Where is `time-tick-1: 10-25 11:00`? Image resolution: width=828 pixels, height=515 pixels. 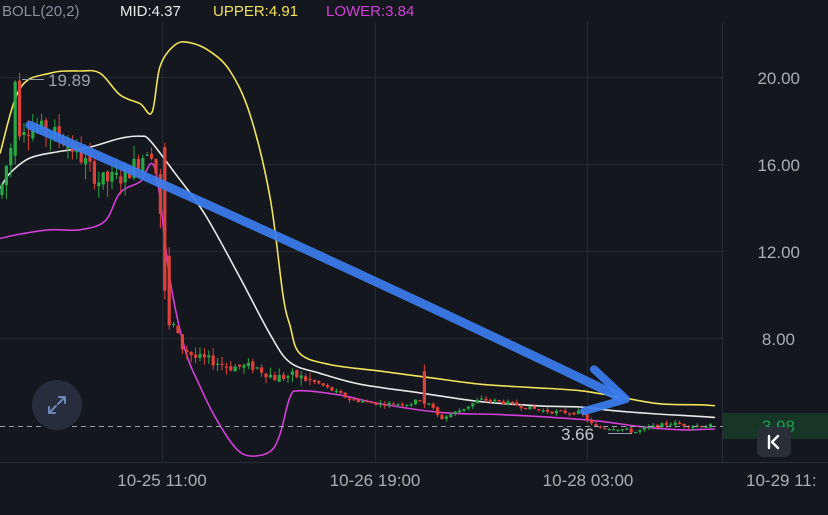 time-tick-1: 10-25 11:00 is located at coordinates (161, 480).